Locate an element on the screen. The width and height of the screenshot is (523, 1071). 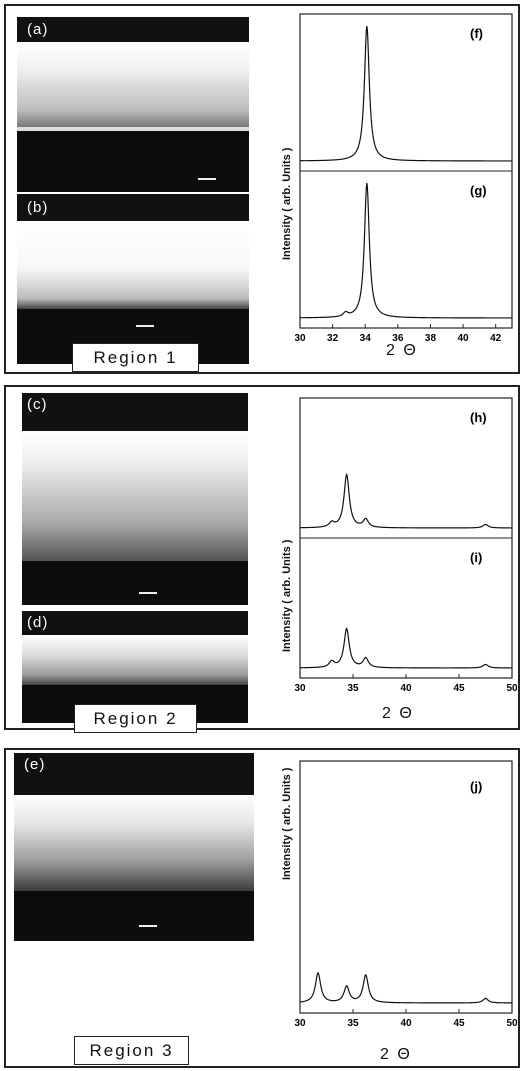
x-tick-label: 34 is located at coordinates (366, 338).